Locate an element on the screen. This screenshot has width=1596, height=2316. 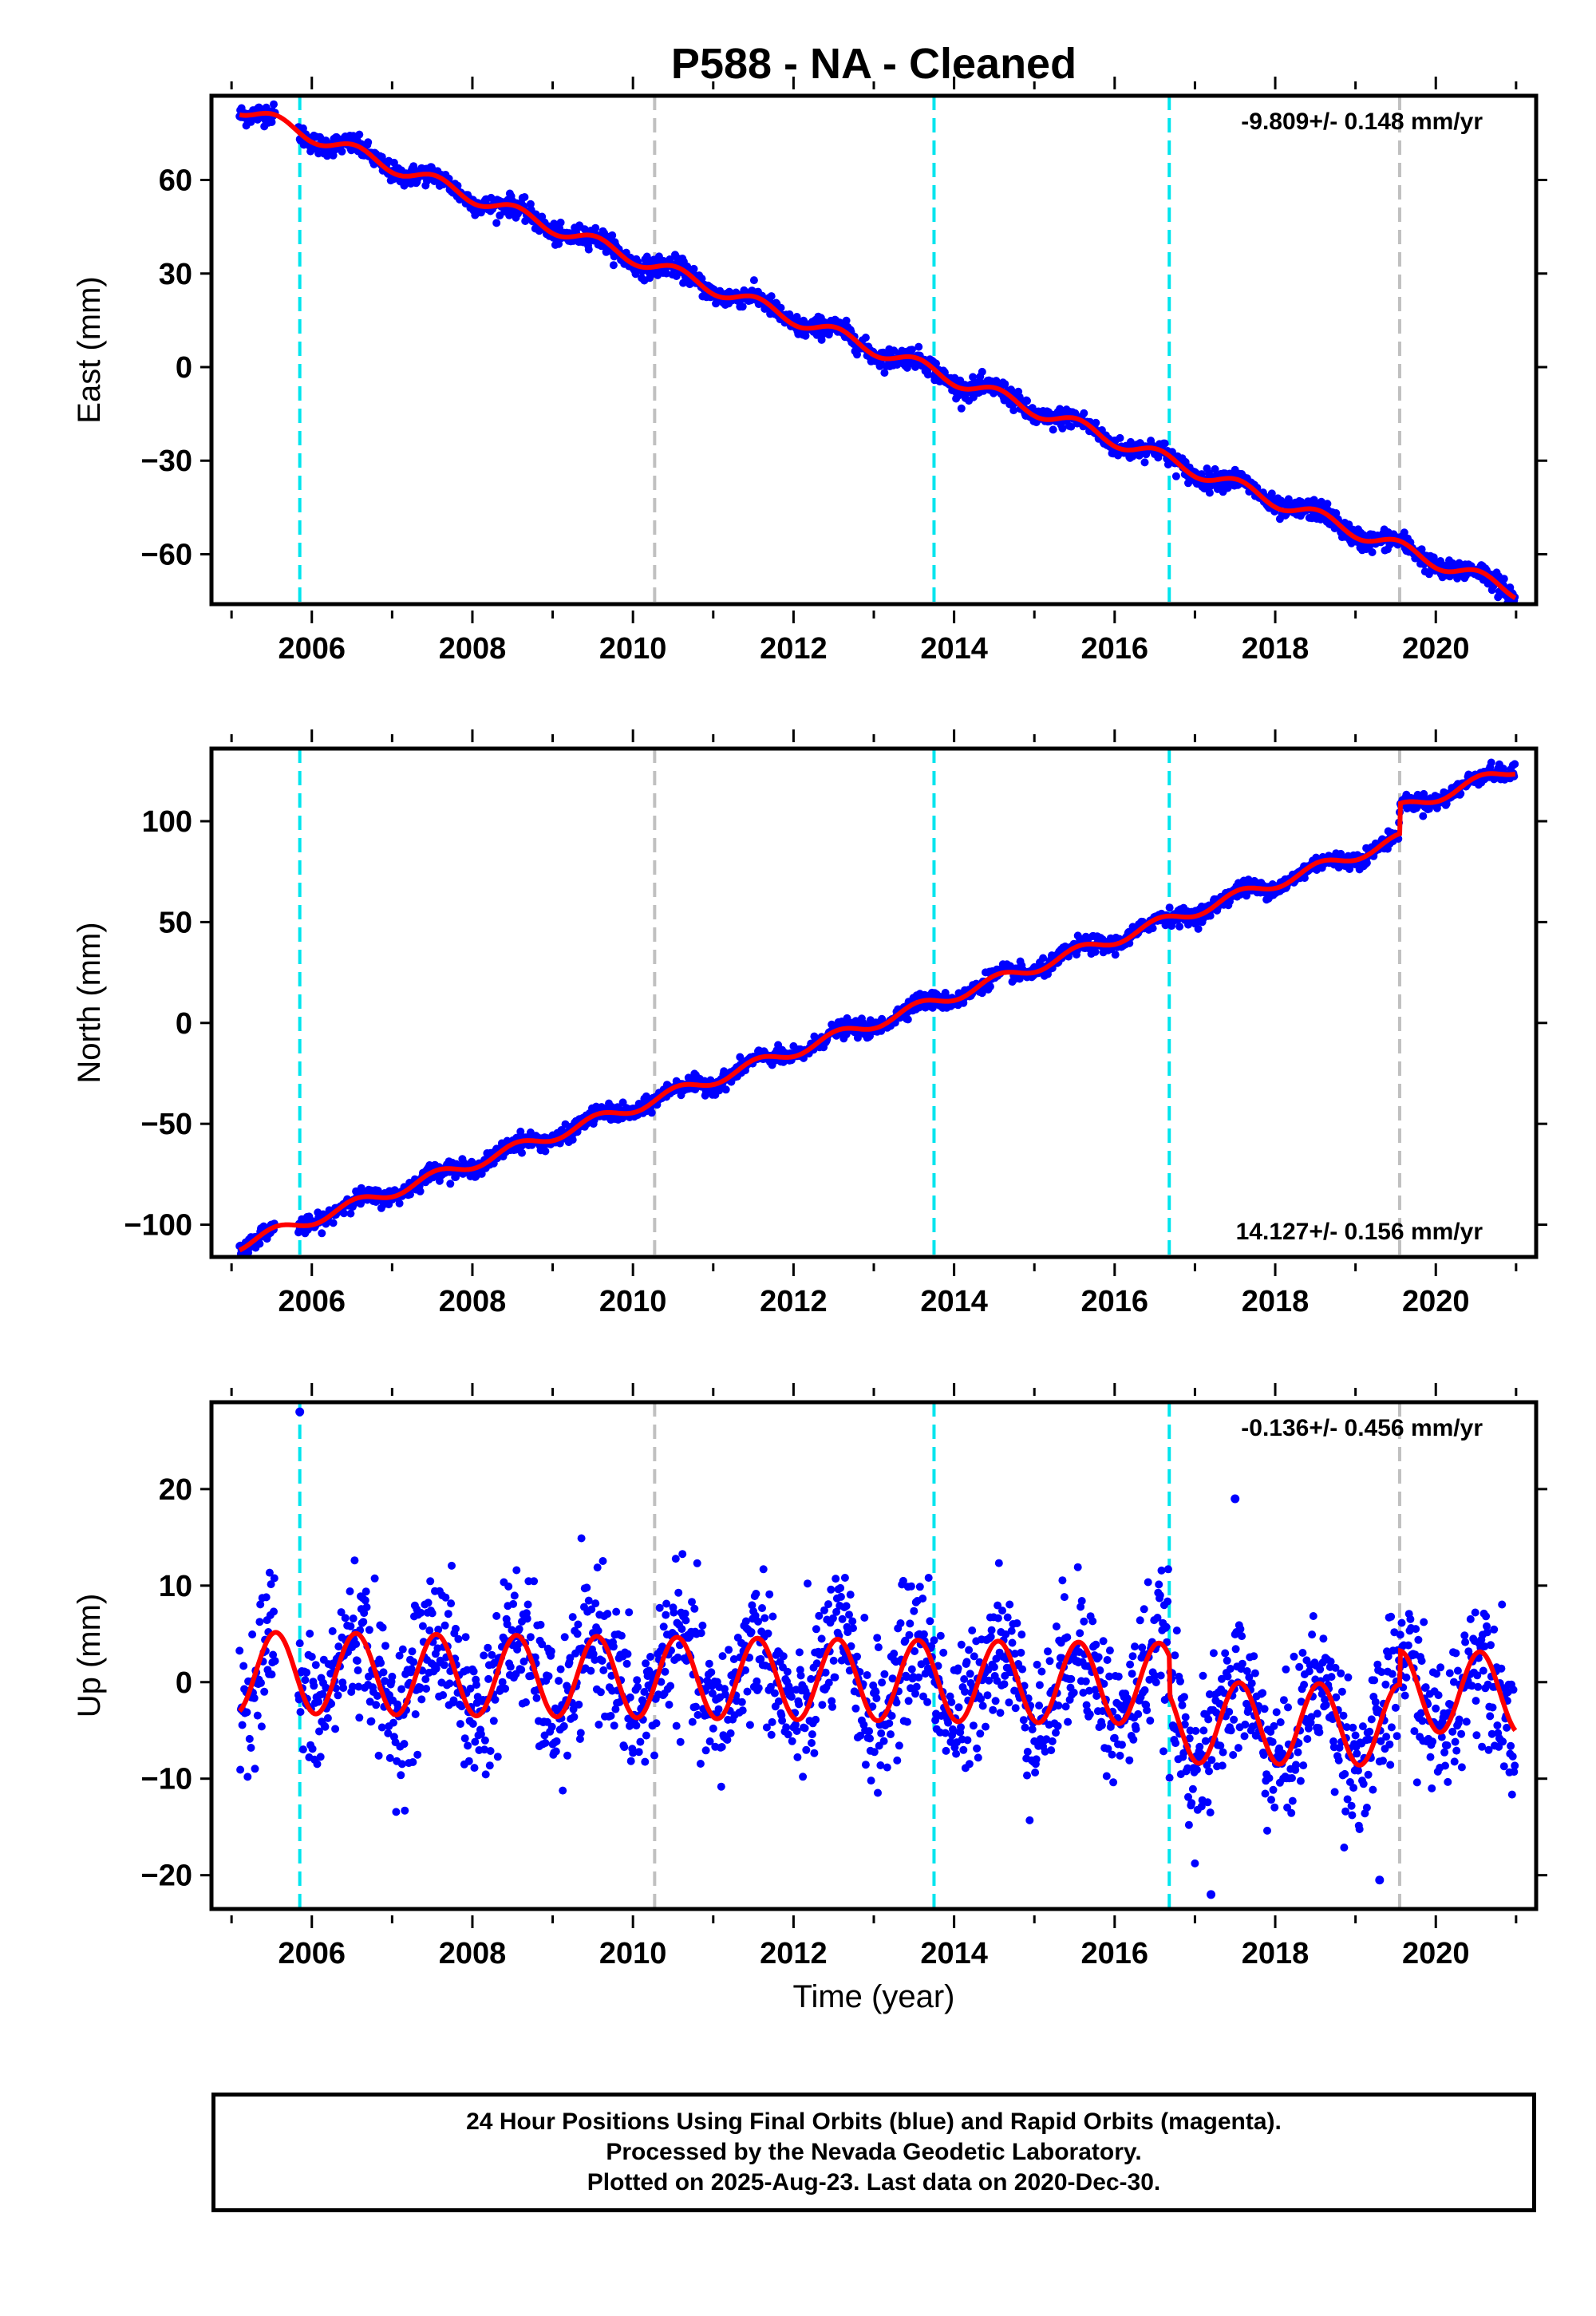
velocity-label: 14.127+/- 0.156 mm/yr is located at coordinates (1359, 1232).